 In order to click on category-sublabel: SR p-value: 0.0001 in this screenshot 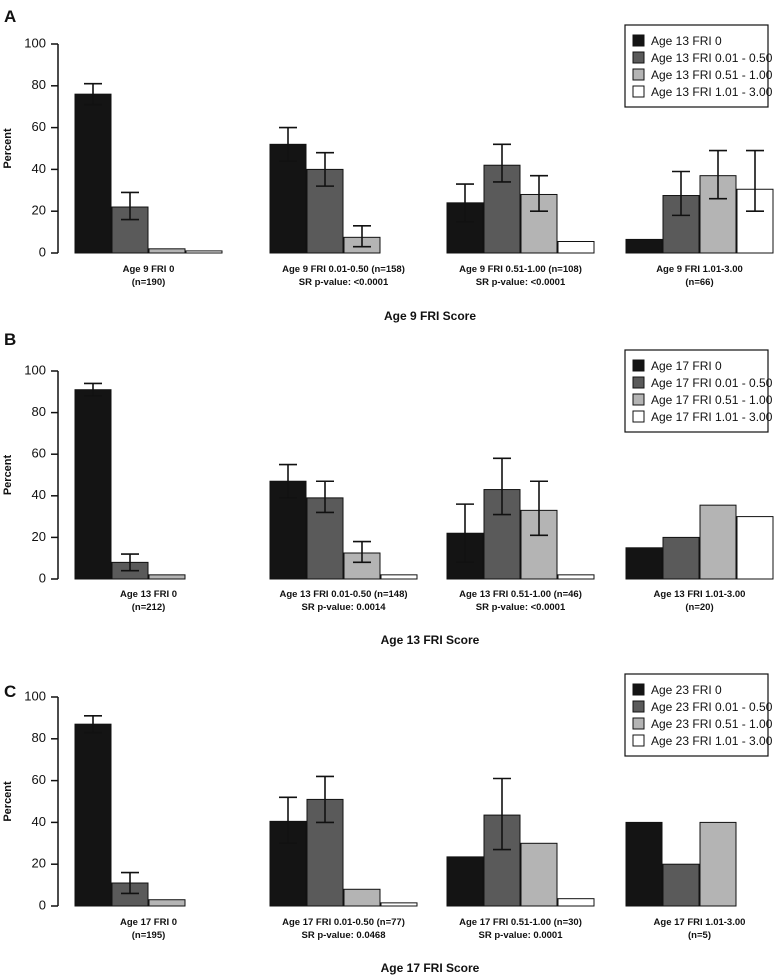, I will do `click(521, 935)`.